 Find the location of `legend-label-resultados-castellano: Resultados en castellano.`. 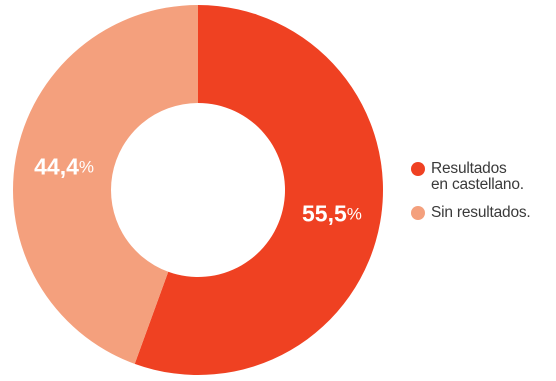

legend-label-resultados-castellano: Resultados en castellano. is located at coordinates (477, 176).